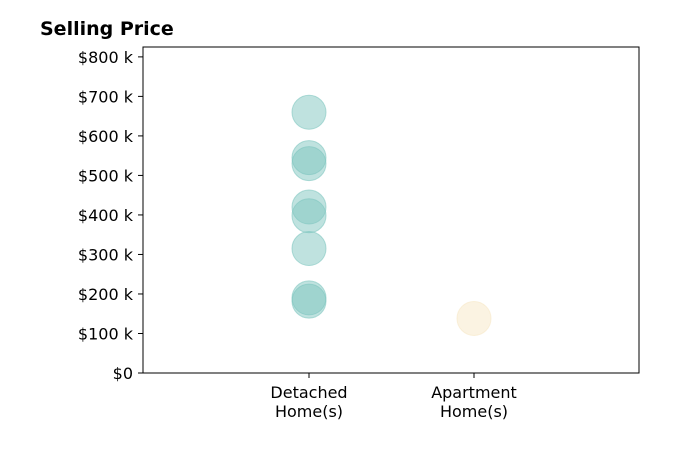 This screenshot has width=679, height=466. I want to click on y-tick-label: $300 k, so click(106, 254).